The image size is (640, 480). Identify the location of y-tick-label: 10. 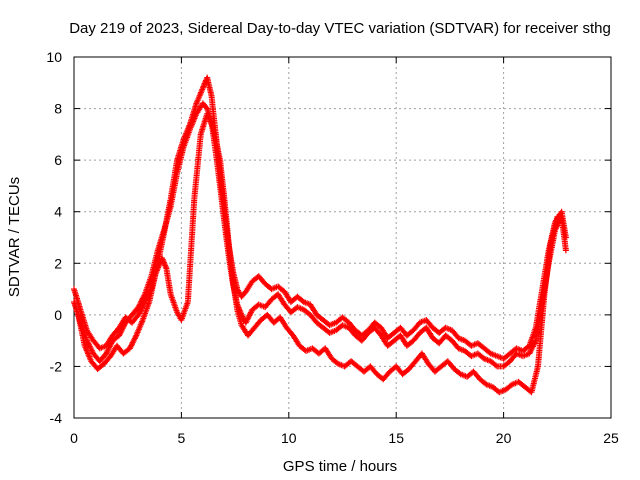
(54, 57).